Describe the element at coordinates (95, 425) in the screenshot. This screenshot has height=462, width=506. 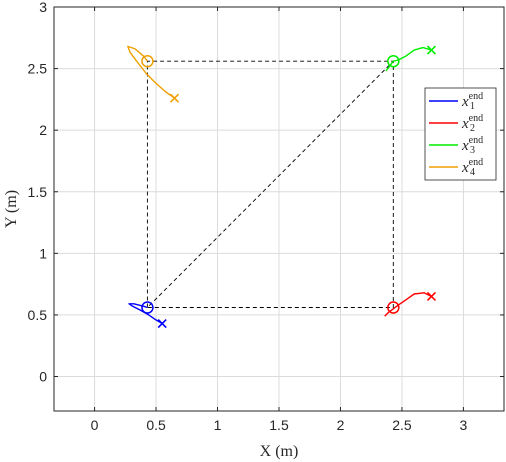
I see `x-tick-label: 0` at that location.